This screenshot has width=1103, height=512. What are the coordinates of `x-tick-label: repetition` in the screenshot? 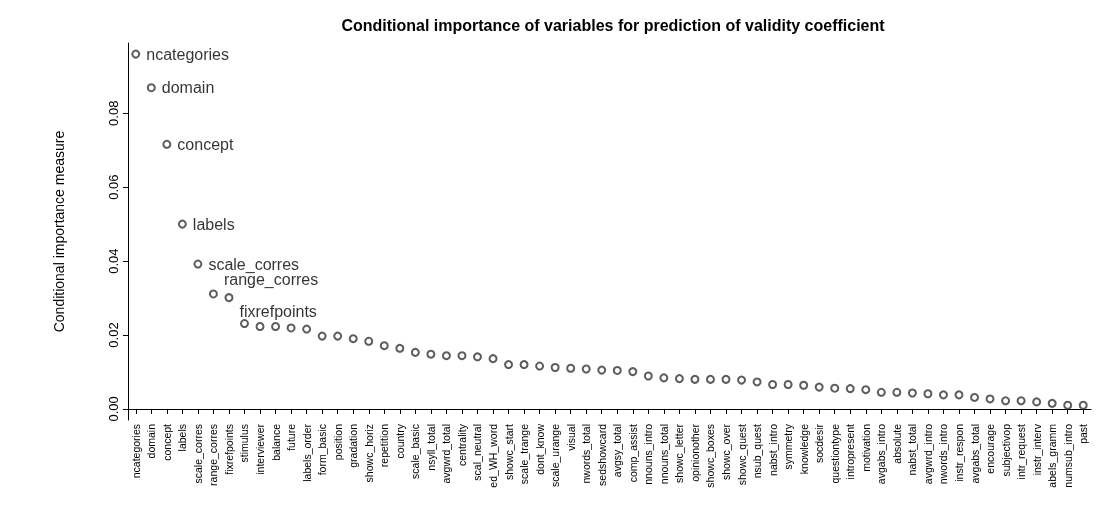 It's located at (384, 445).